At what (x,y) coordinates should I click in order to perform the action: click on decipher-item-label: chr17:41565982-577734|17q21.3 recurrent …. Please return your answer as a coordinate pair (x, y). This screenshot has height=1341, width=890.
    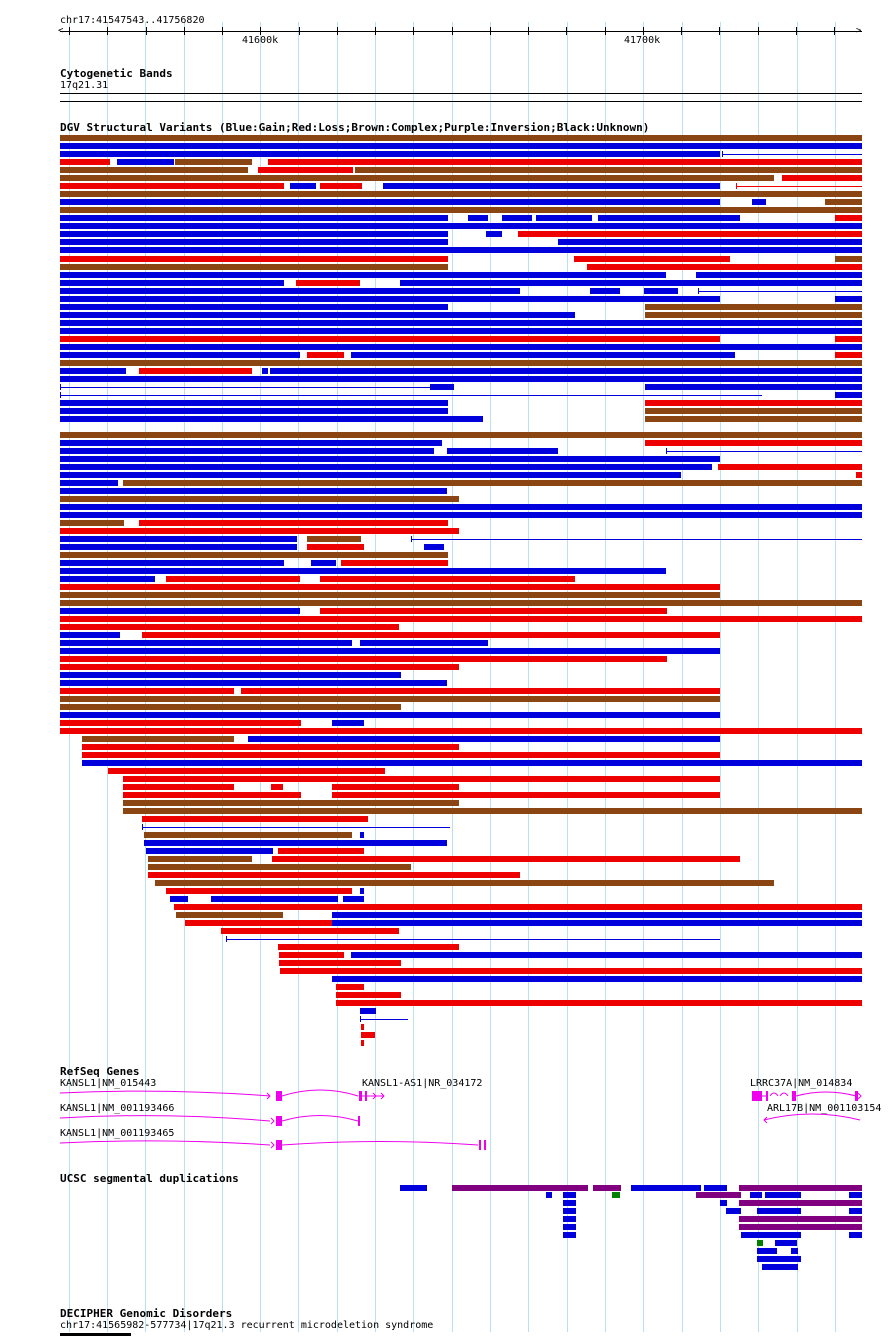
    Looking at the image, I should click on (247, 1325).